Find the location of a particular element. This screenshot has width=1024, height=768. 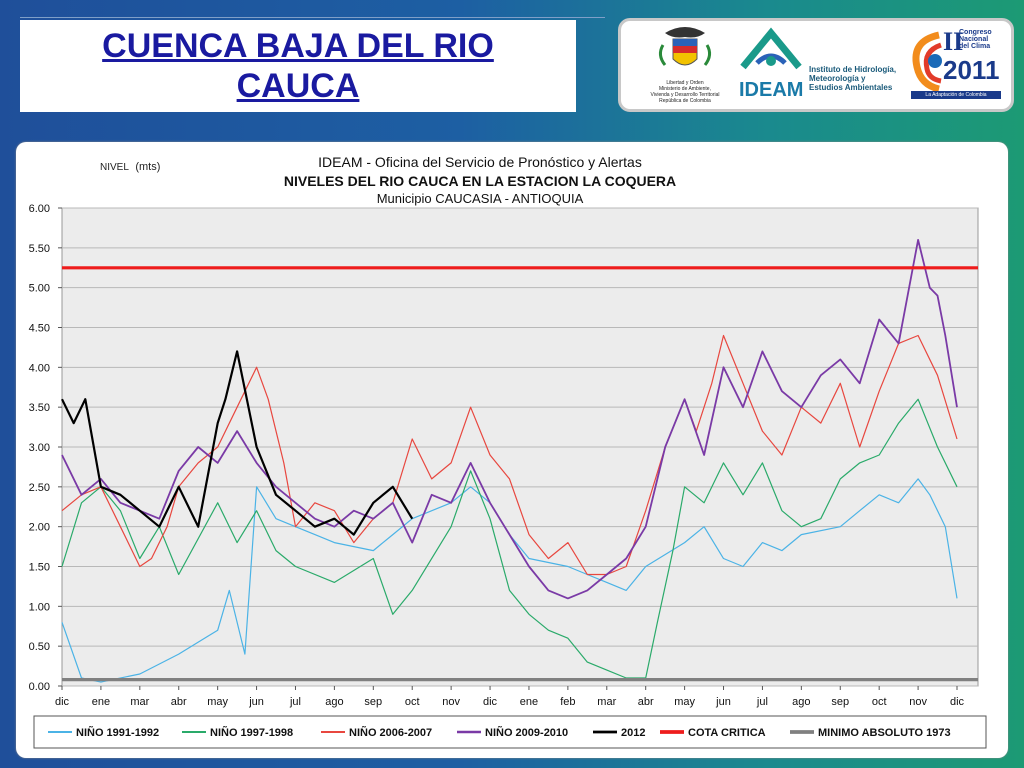

y-tick-label: 6.00 is located at coordinates (39, 209).